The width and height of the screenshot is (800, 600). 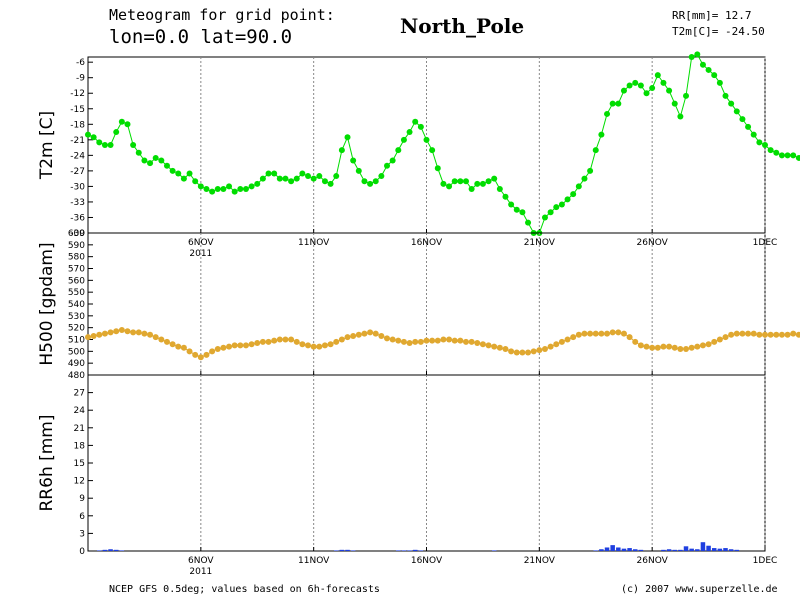 I want to click on x-tick-label: 16NOV, so click(x=427, y=561).